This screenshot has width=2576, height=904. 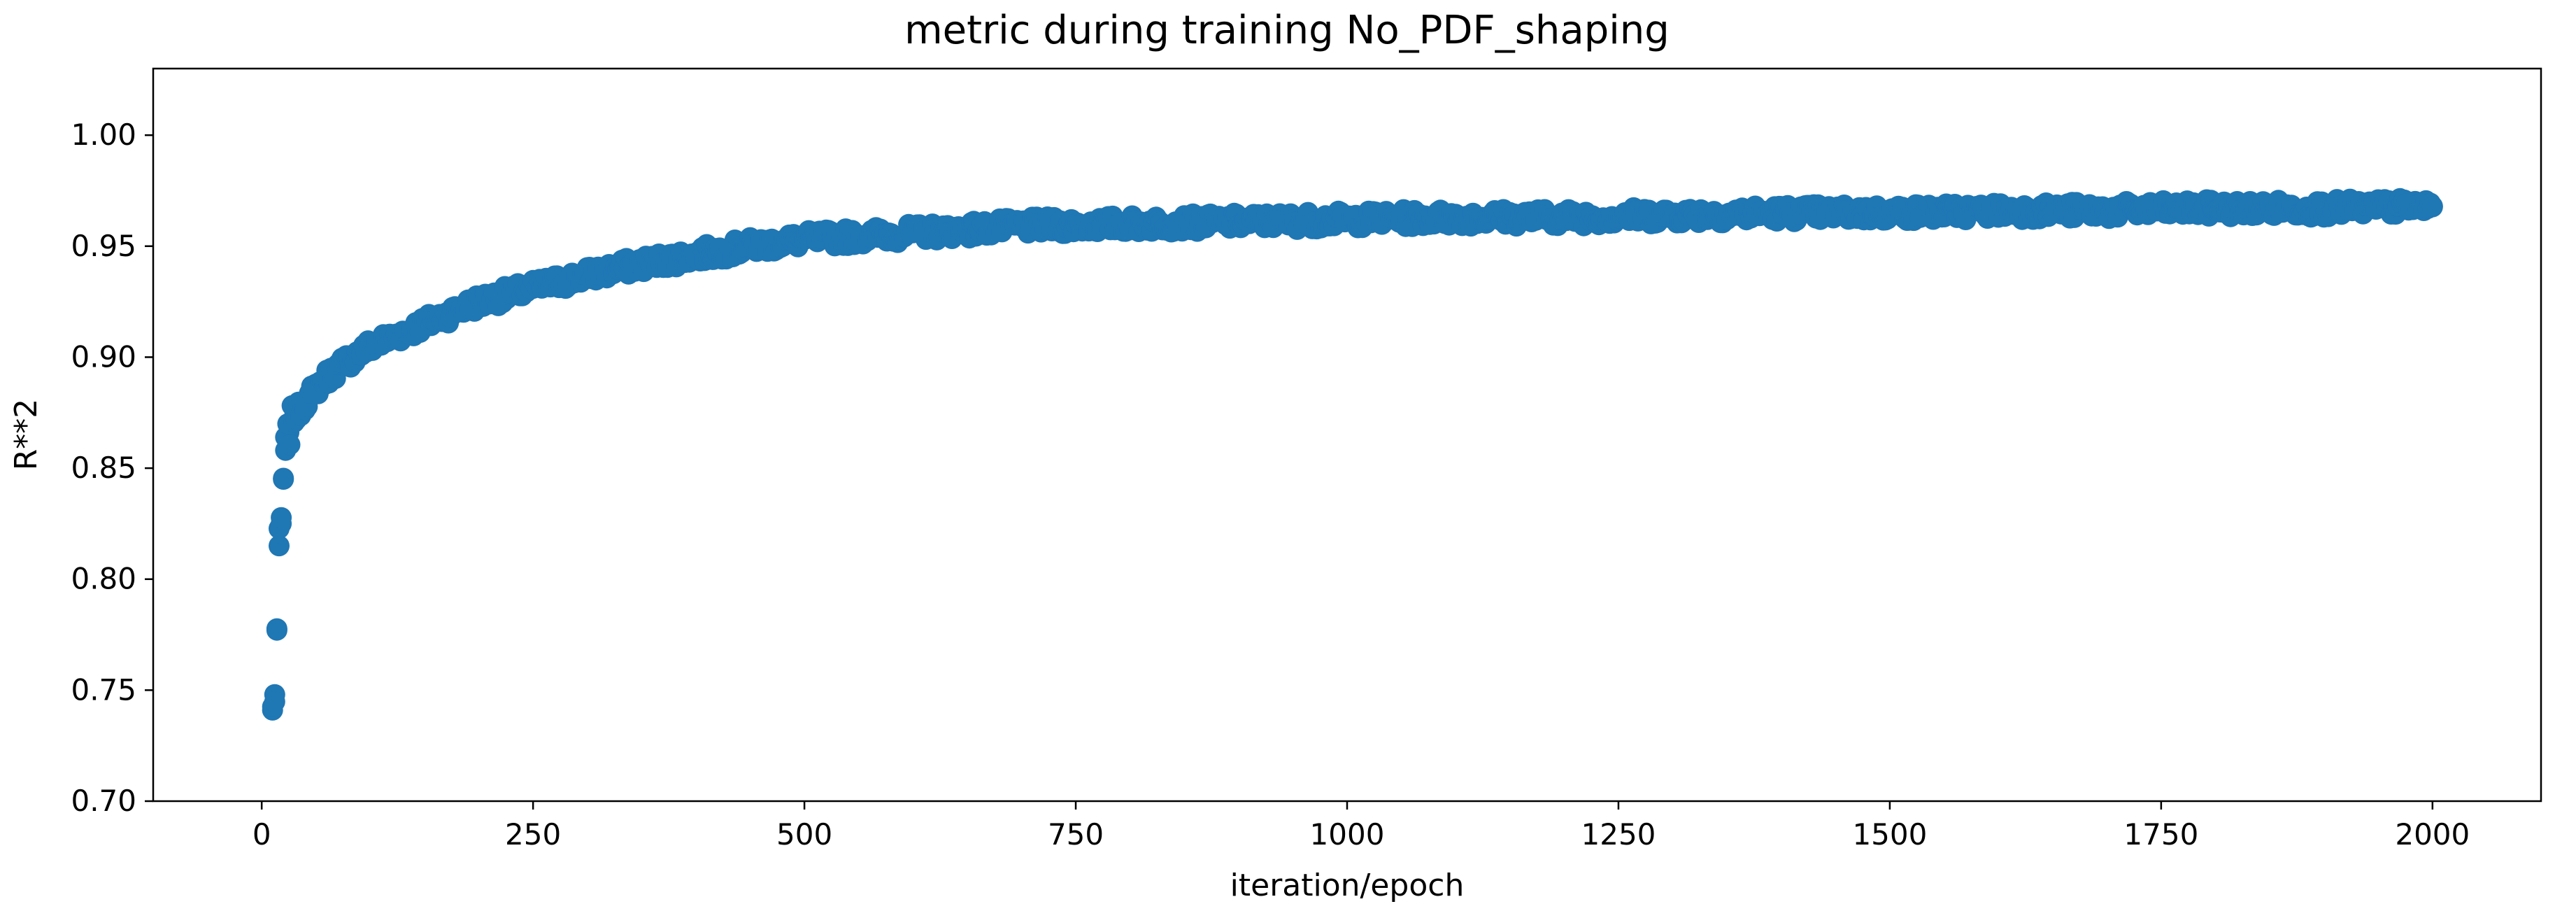 I want to click on y-tick-label: 0.70, so click(x=103, y=801).